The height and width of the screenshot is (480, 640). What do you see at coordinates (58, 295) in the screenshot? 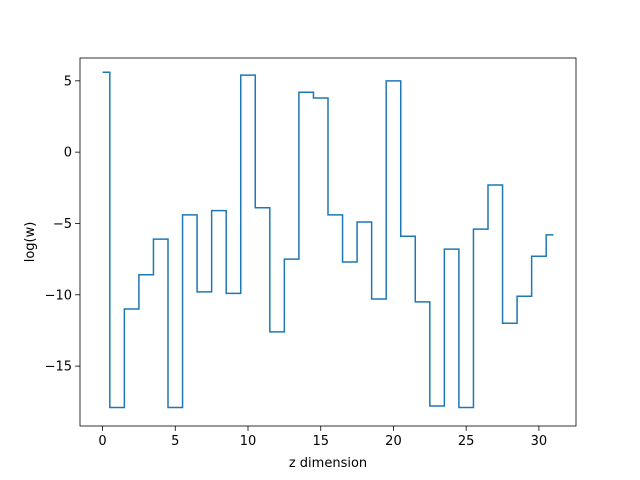
I see `y-tick-label: −10` at bounding box center [58, 295].